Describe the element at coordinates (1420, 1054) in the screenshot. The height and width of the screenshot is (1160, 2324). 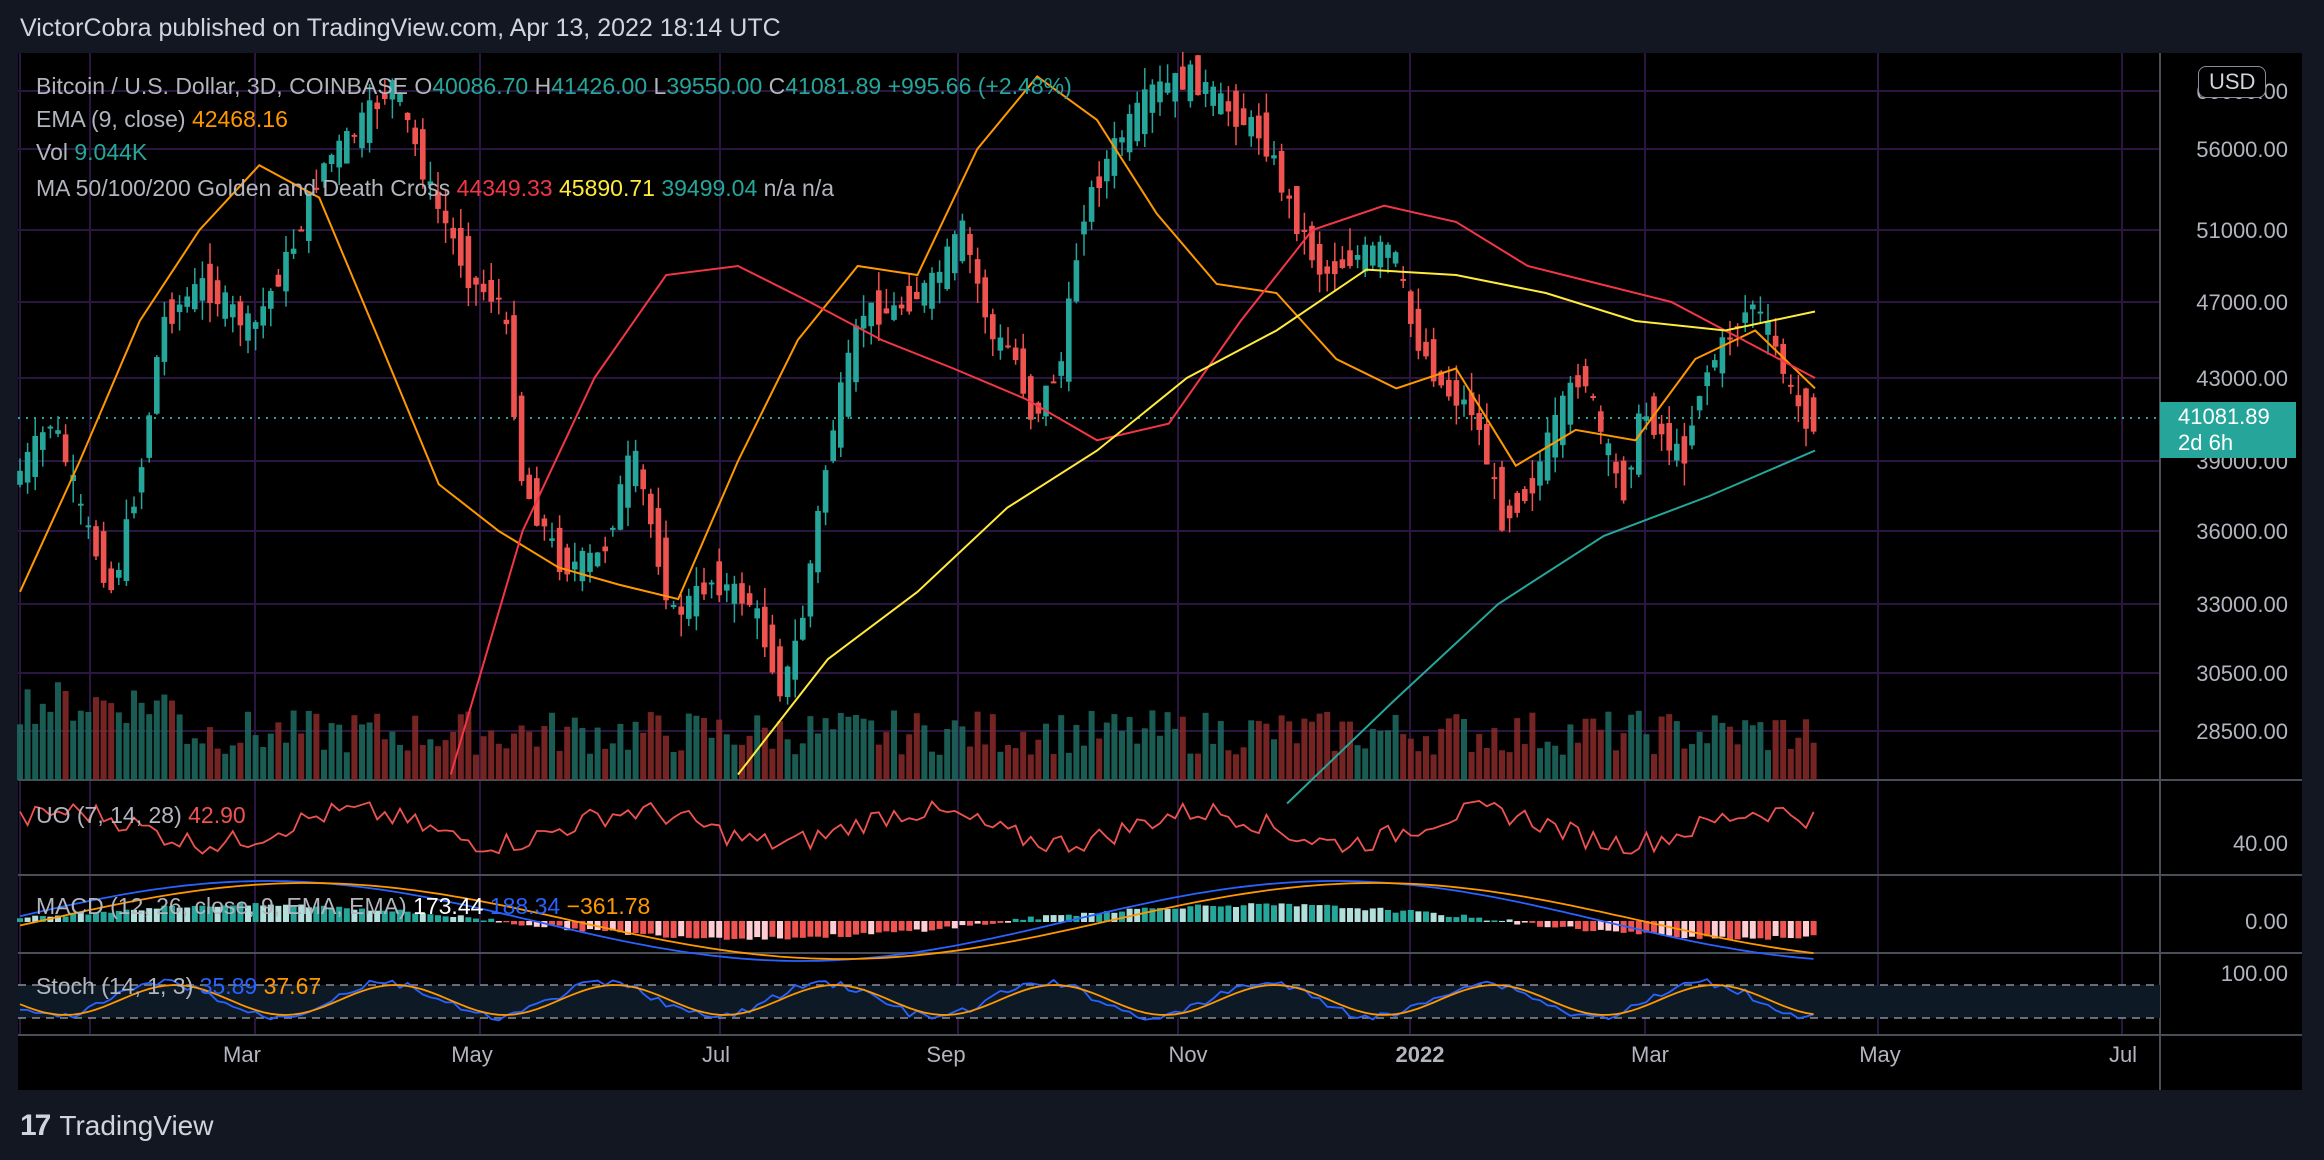
I see `time-tick-label: 2022` at that location.